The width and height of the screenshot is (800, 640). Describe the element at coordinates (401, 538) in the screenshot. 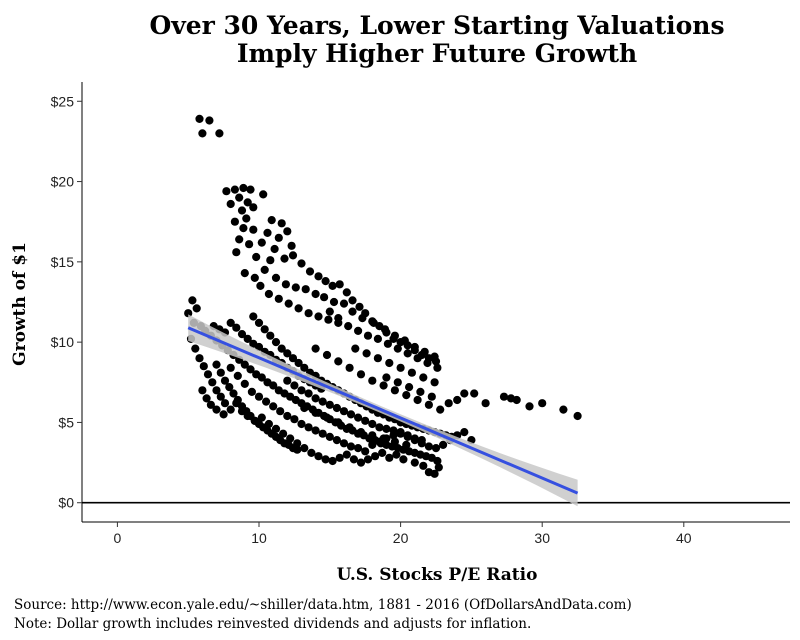

I see `x-tick-label: 20` at that location.